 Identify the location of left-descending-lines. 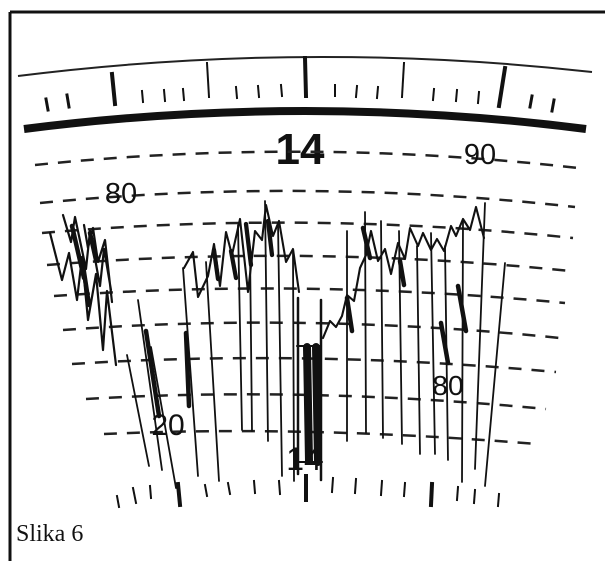
(173, 375).